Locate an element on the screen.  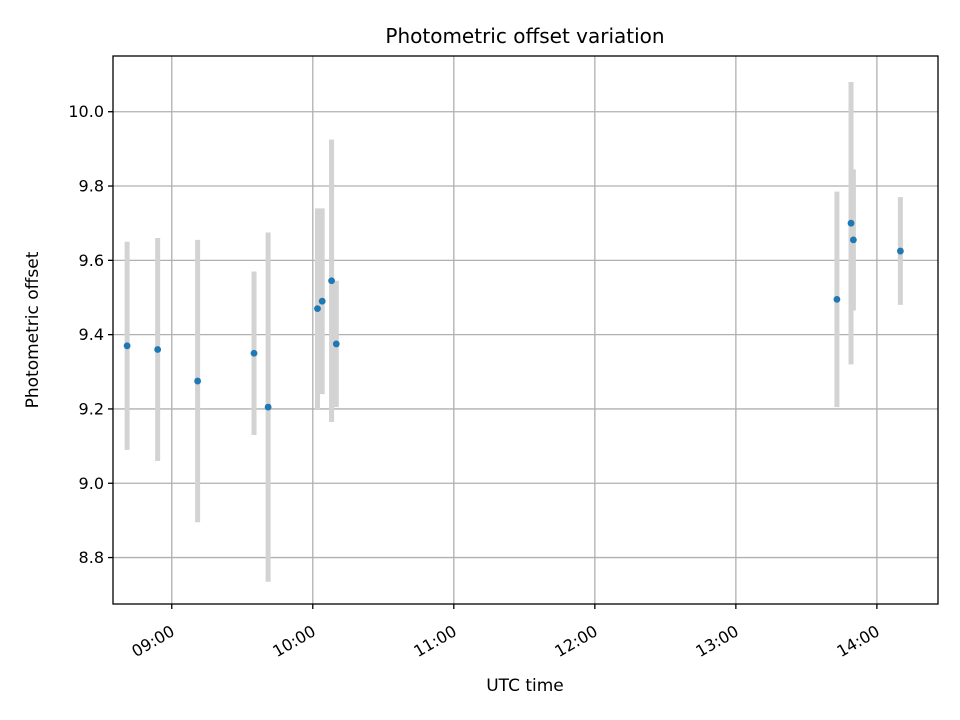
x-axis-title: UTC time is located at coordinates (525, 686).